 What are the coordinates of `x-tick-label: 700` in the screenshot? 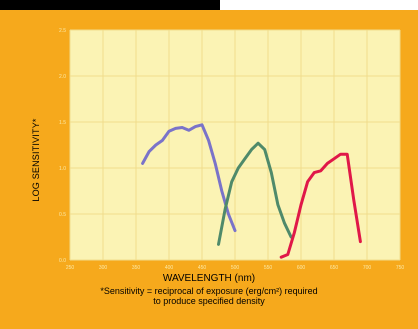 It's located at (367, 268).